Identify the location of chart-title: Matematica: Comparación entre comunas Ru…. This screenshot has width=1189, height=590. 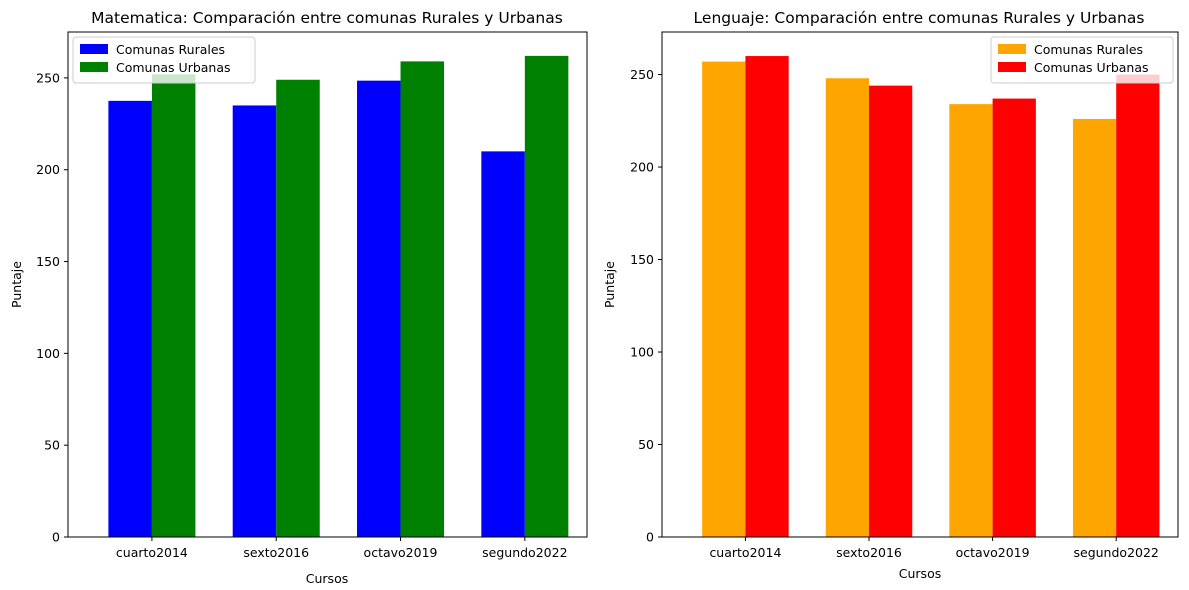
(327, 18).